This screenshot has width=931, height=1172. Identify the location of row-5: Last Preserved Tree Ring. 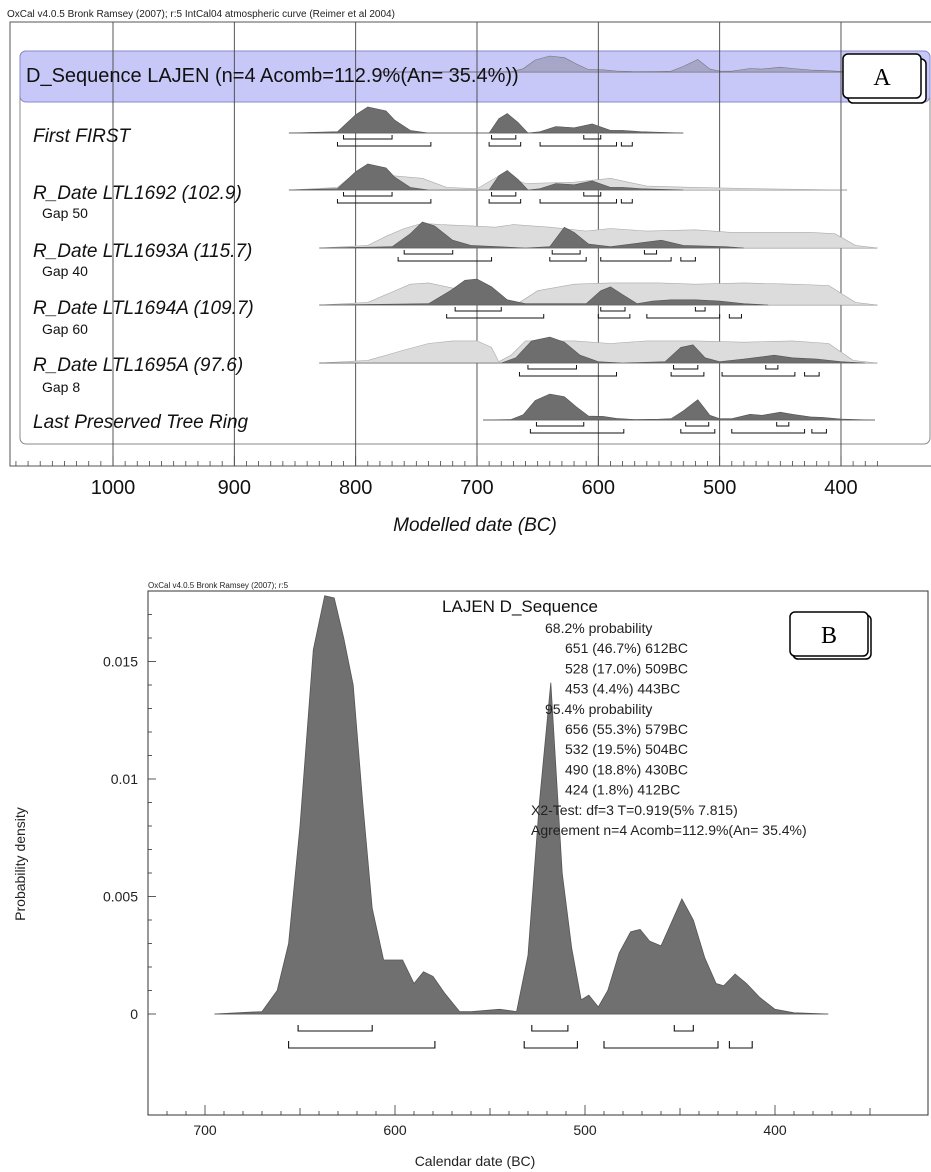
(454, 413).